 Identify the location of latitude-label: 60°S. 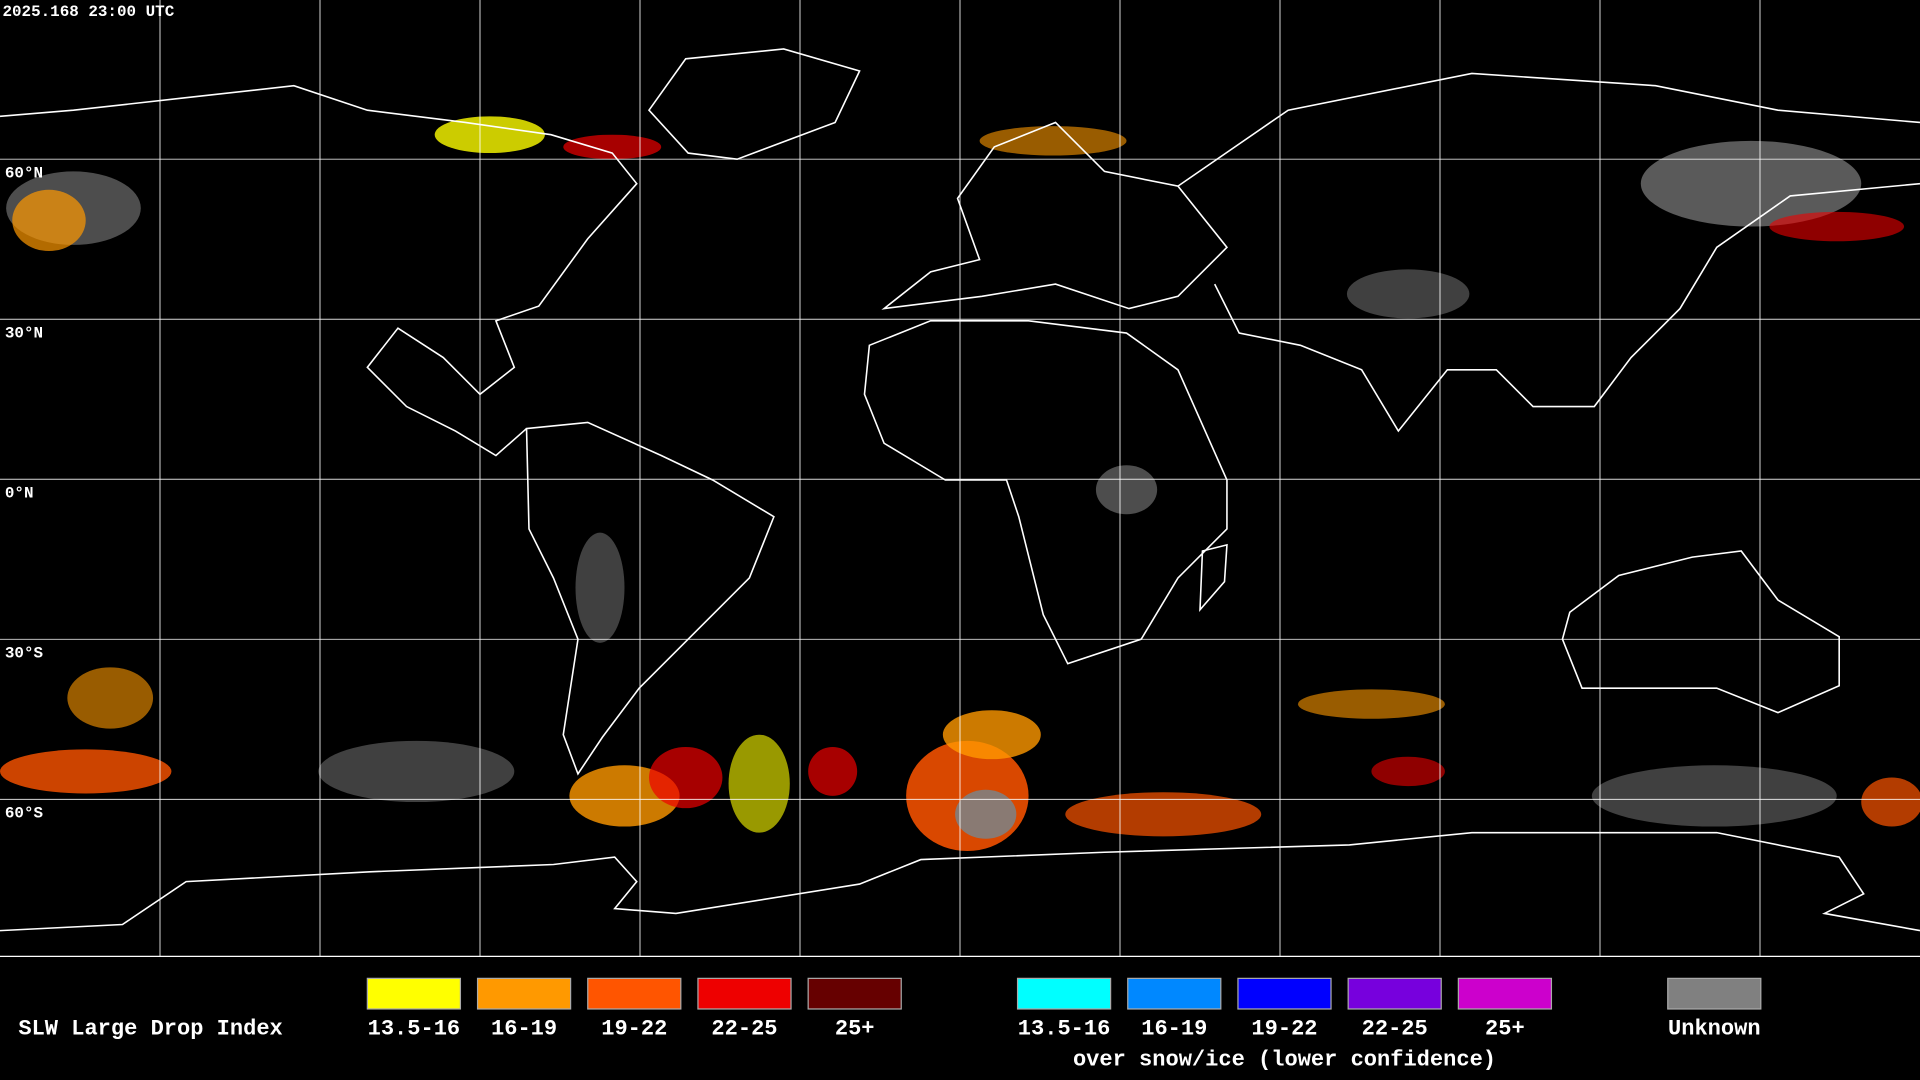
(24, 814).